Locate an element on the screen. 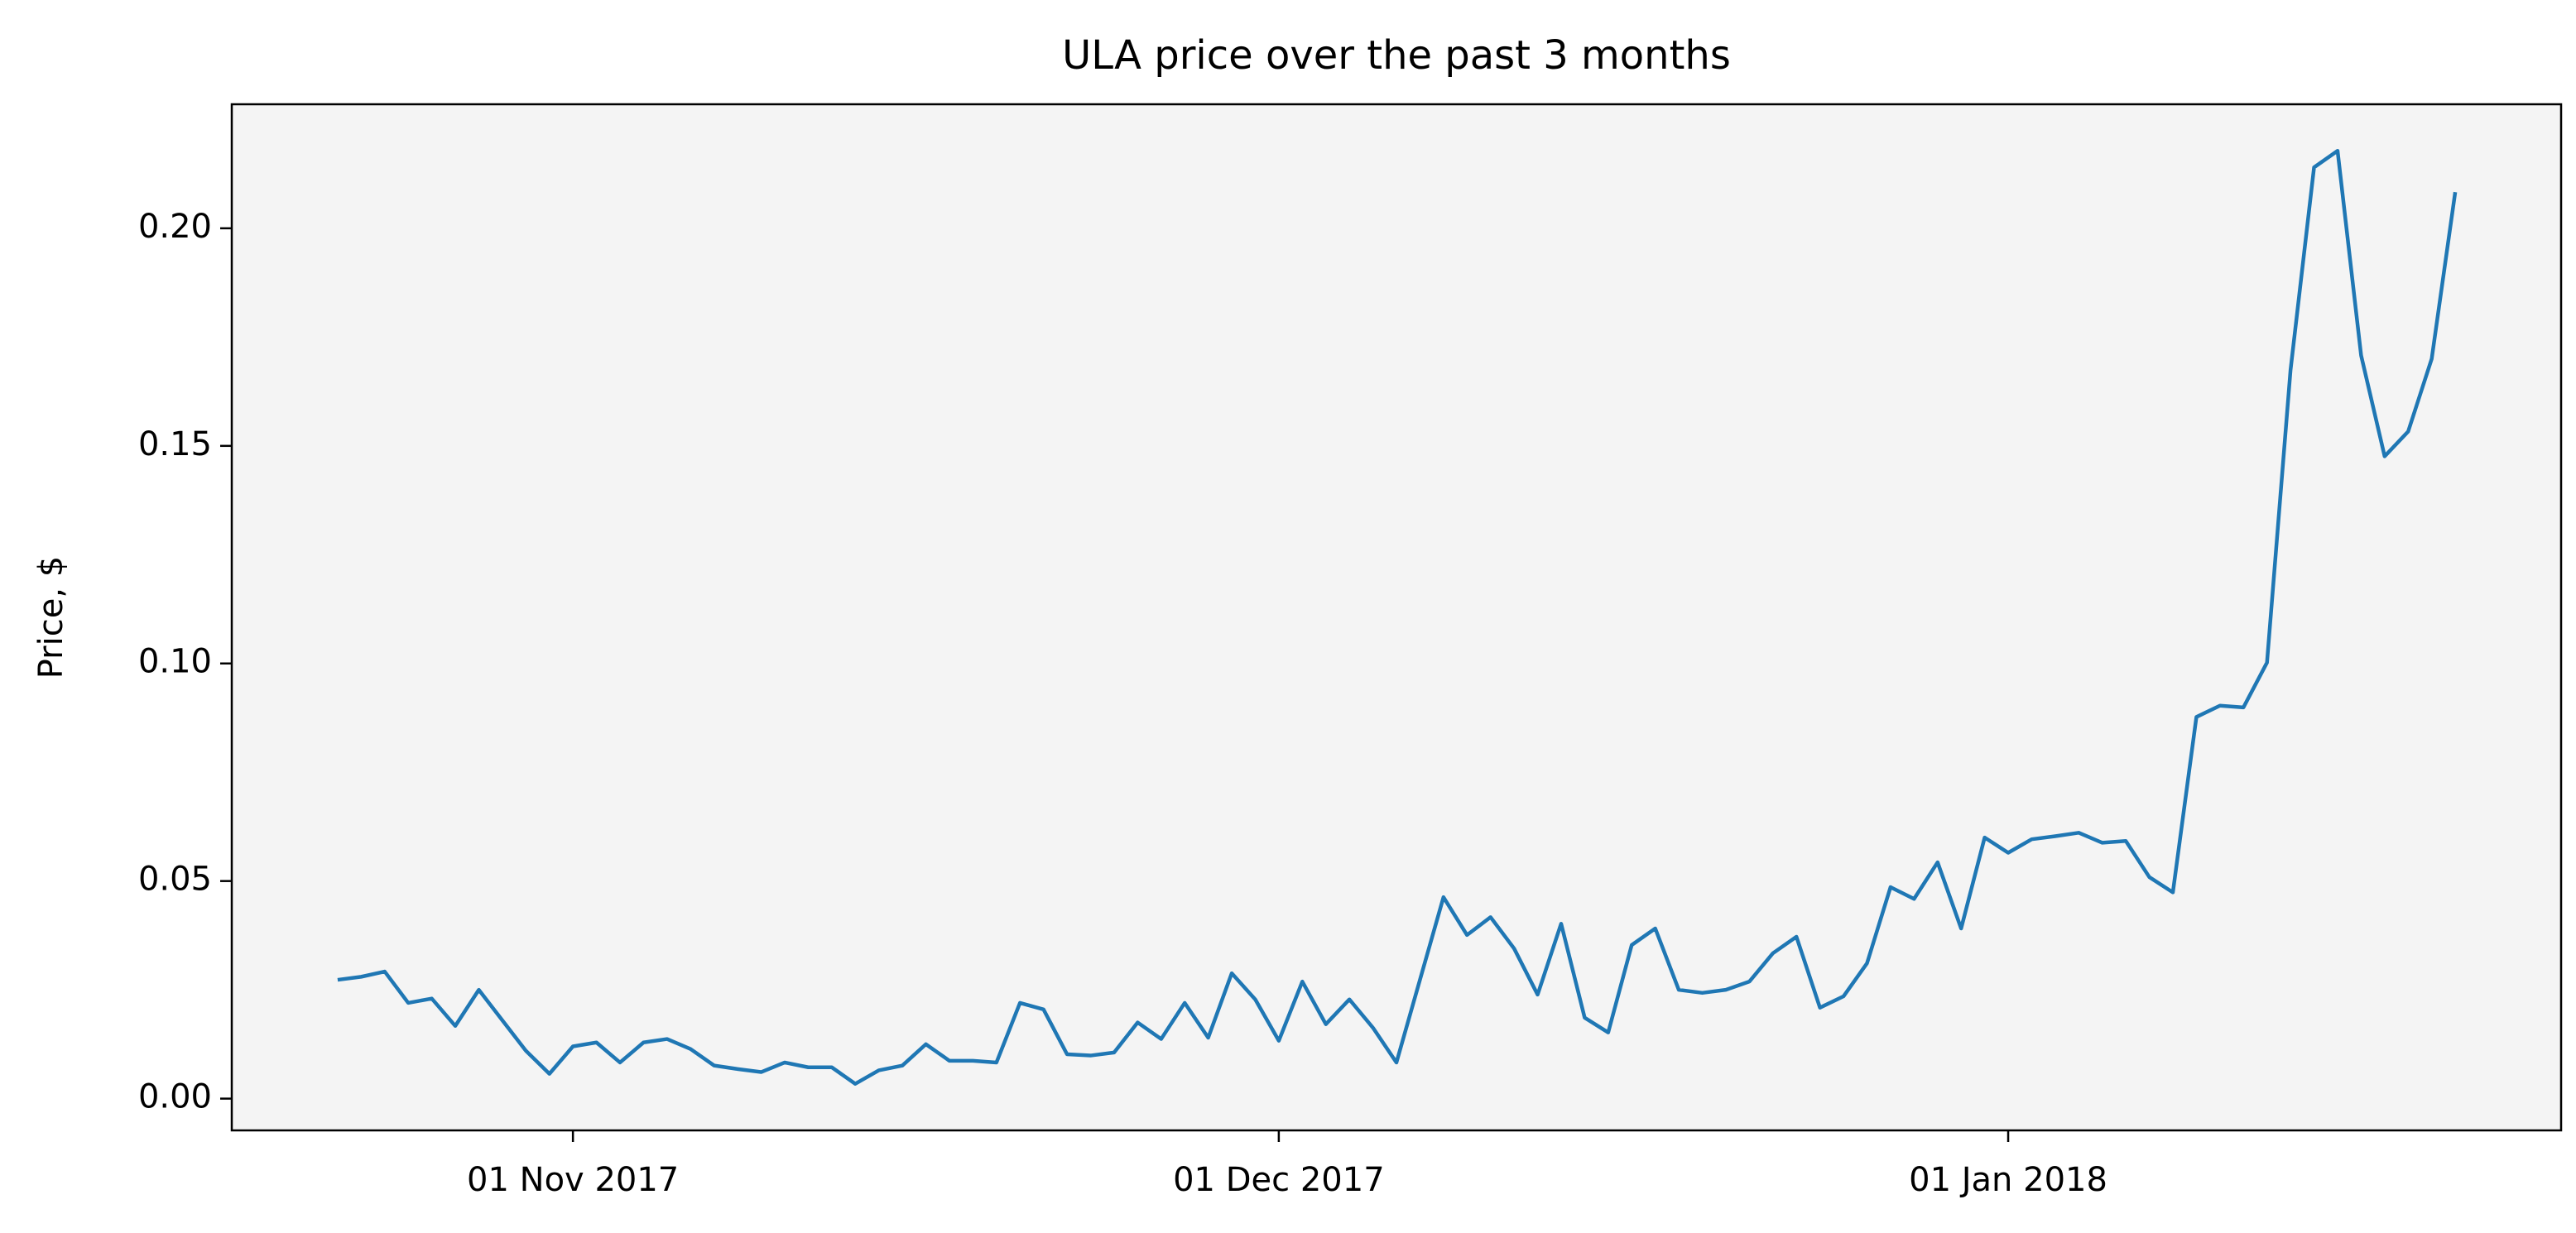 The height and width of the screenshot is (1233, 2576). x-tick-label: 01 Jan 2018 is located at coordinates (2008, 1180).